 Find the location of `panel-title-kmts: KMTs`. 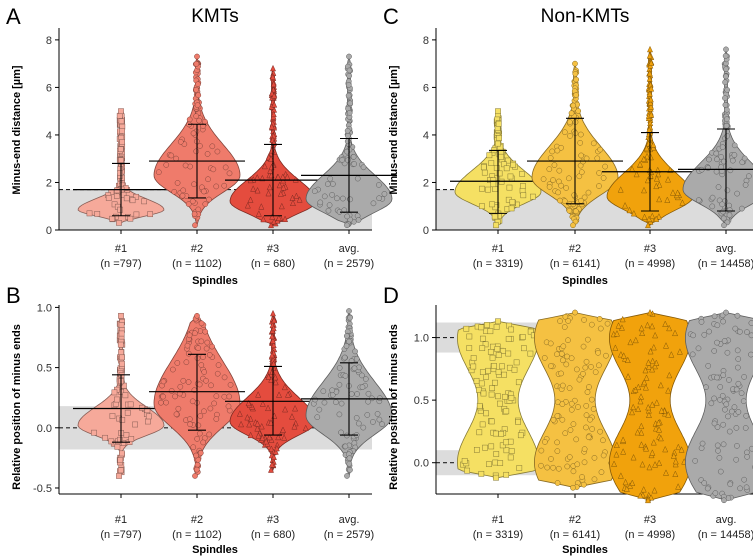

panel-title-kmts: KMTs is located at coordinates (215, 16).